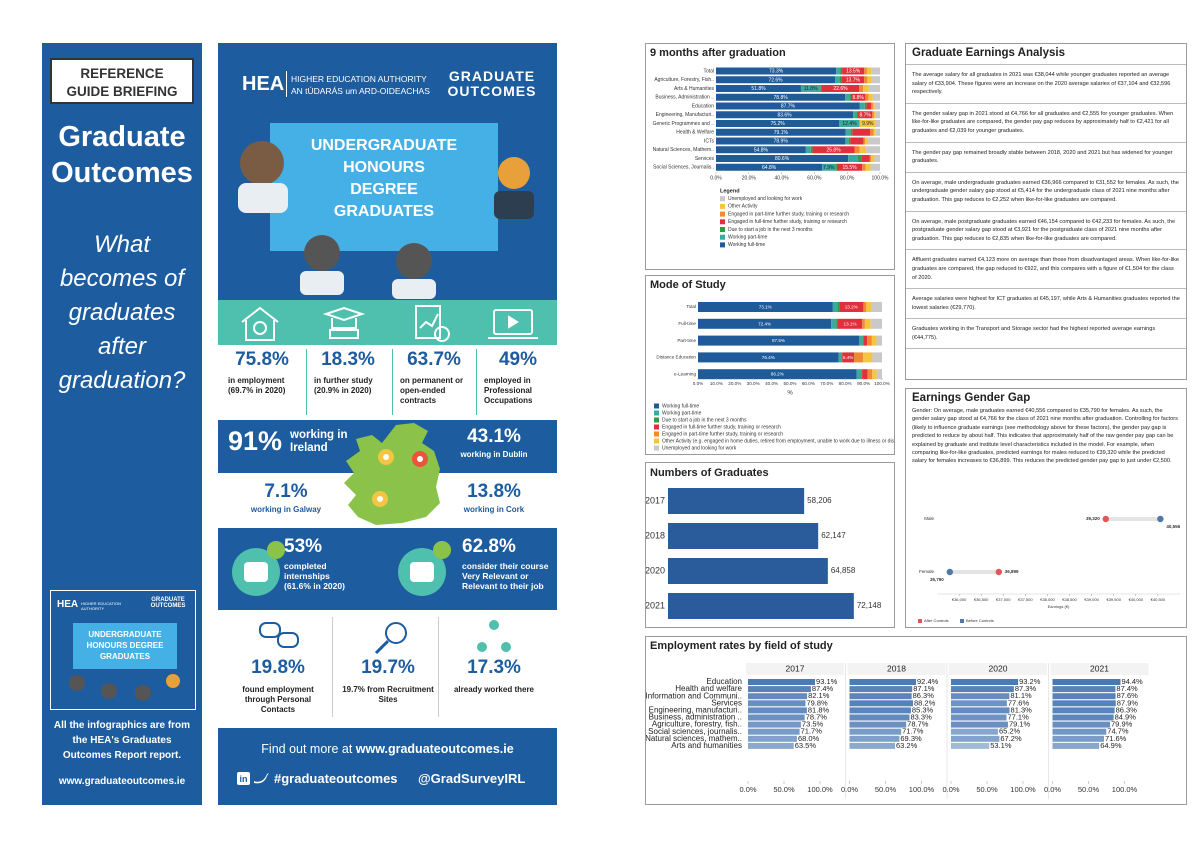 This screenshot has height=849, width=1200. I want to click on chart-title: 9 months after graduation, so click(718, 53).